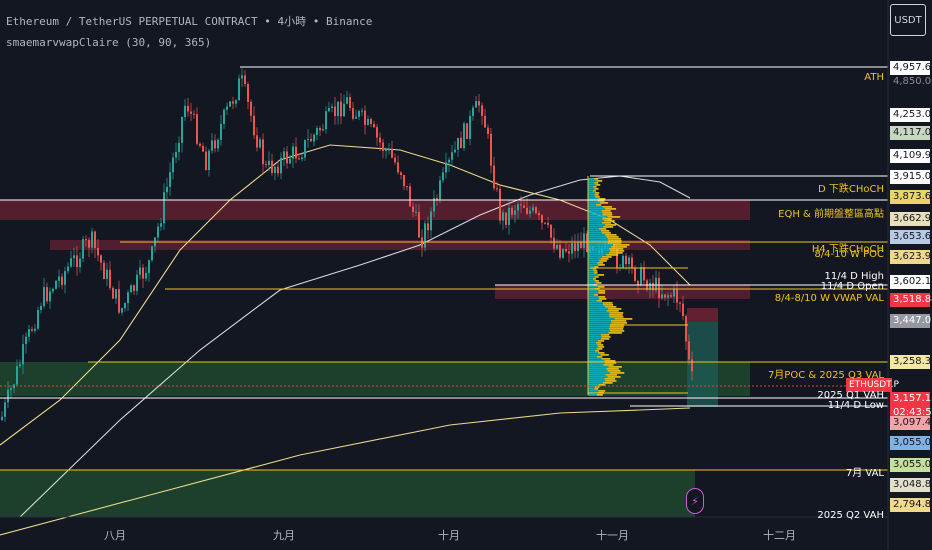 The width and height of the screenshot is (932, 550). Describe the element at coordinates (849, 254) in the screenshot. I see `level-label: 8/4-10 W POC` at that location.